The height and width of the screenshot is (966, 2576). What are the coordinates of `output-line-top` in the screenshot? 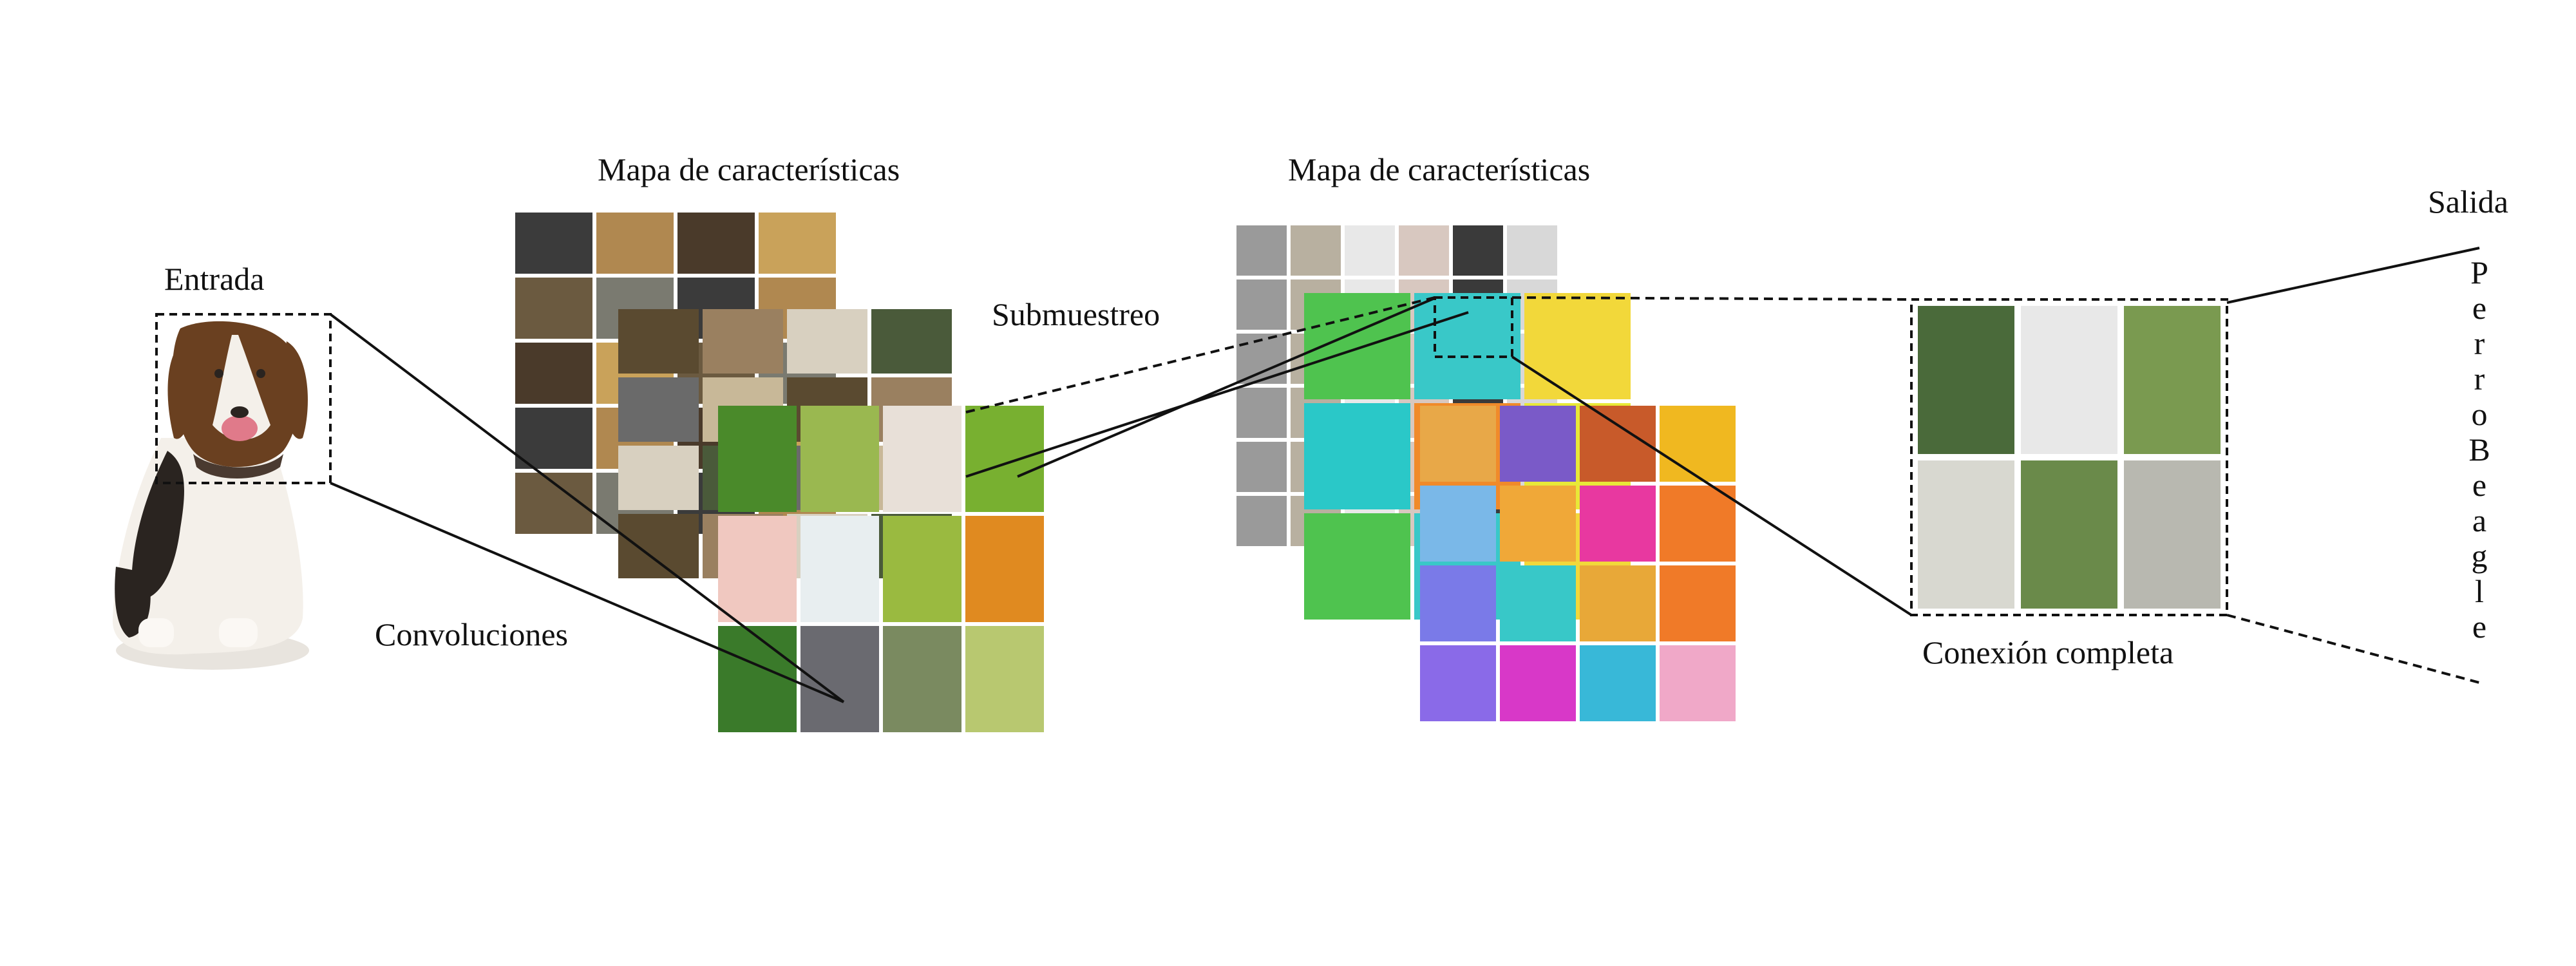 It's located at (2353, 275).